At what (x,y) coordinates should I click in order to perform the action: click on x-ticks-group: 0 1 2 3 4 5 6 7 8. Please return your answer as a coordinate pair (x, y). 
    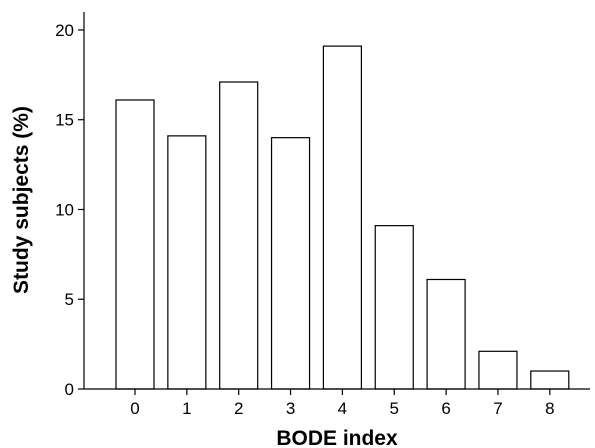
    Looking at the image, I should click on (342, 403).